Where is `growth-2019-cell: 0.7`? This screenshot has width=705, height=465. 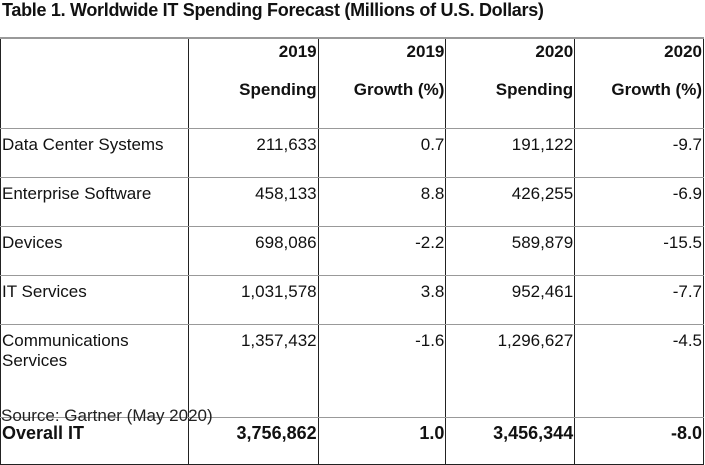
growth-2019-cell: 0.7 is located at coordinates (382, 153).